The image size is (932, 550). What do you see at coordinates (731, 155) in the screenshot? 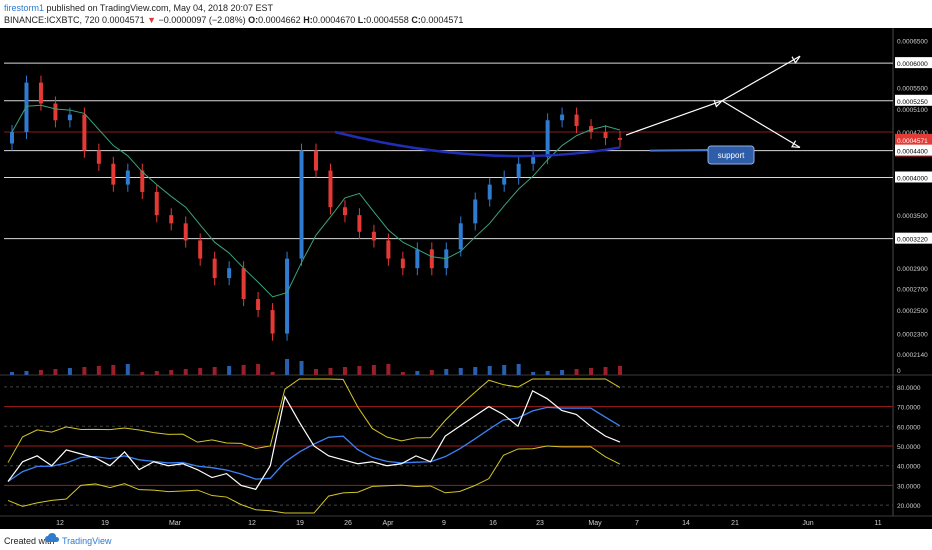
I see `support-label: support` at bounding box center [731, 155].